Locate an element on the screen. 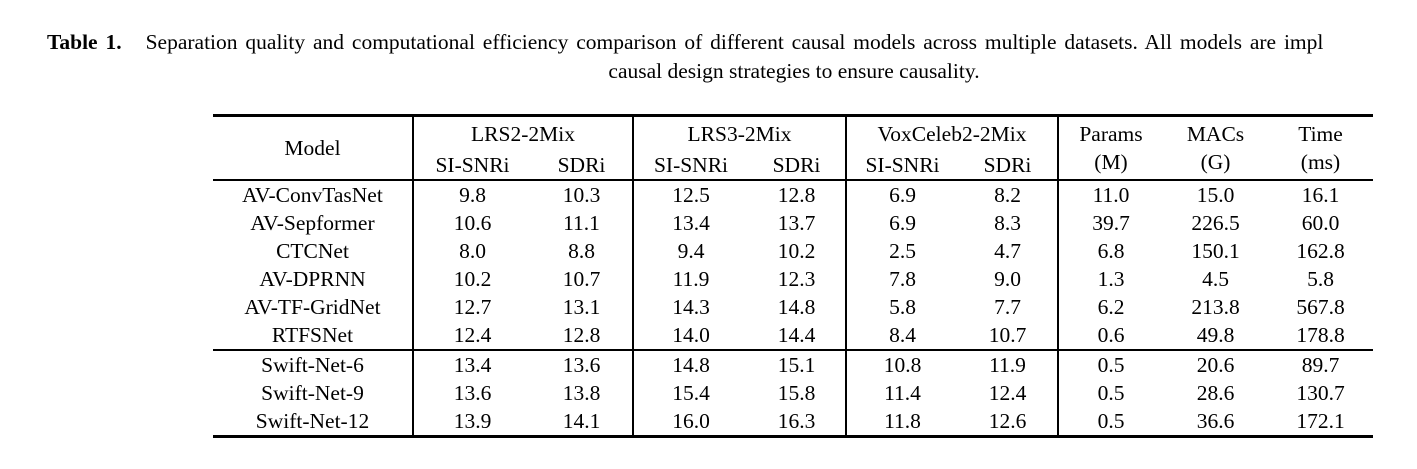  metric-cell: 14.4 is located at coordinates (796, 335).